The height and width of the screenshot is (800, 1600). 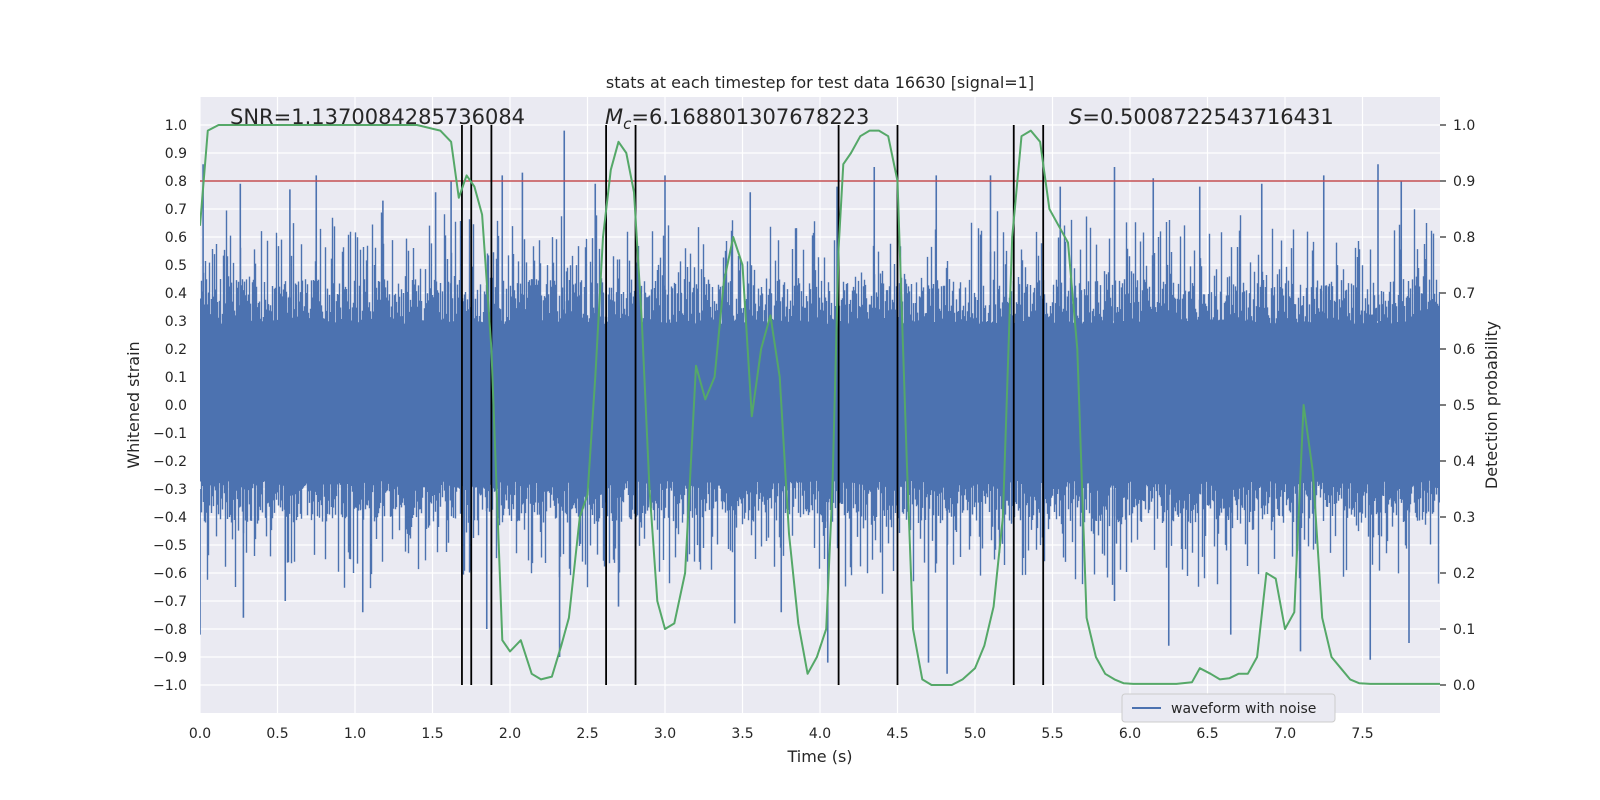 I want to click on x-tick-label: 3.0, so click(x=665, y=734).